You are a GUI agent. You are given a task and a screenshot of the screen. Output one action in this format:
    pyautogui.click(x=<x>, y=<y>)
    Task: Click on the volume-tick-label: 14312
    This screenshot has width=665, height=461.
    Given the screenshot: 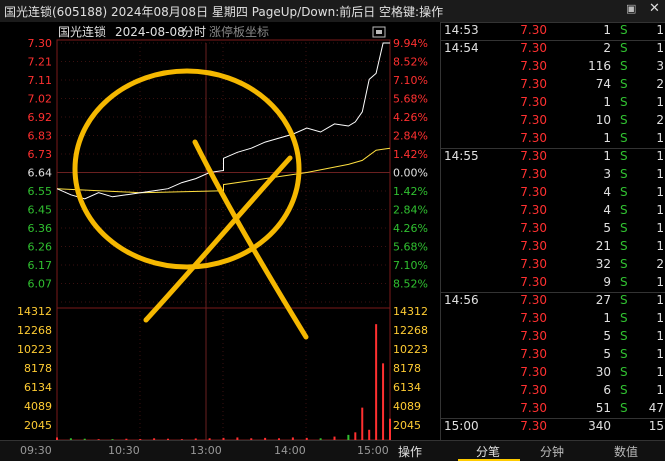 What is the action you would take?
    pyautogui.click(x=34, y=311)
    